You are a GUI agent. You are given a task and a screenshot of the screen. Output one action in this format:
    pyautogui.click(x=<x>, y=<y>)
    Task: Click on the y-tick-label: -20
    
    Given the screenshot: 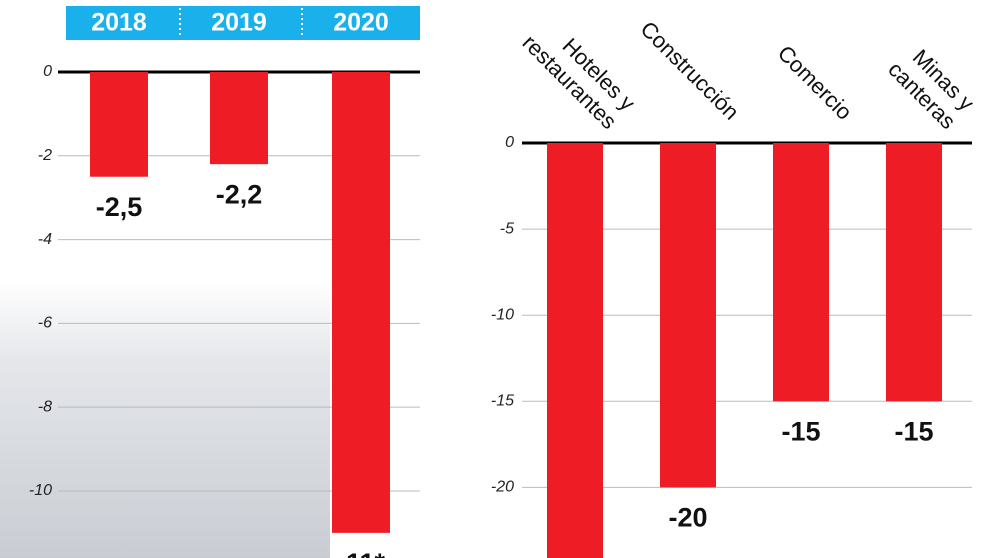 What is the action you would take?
    pyautogui.click(x=502, y=487)
    